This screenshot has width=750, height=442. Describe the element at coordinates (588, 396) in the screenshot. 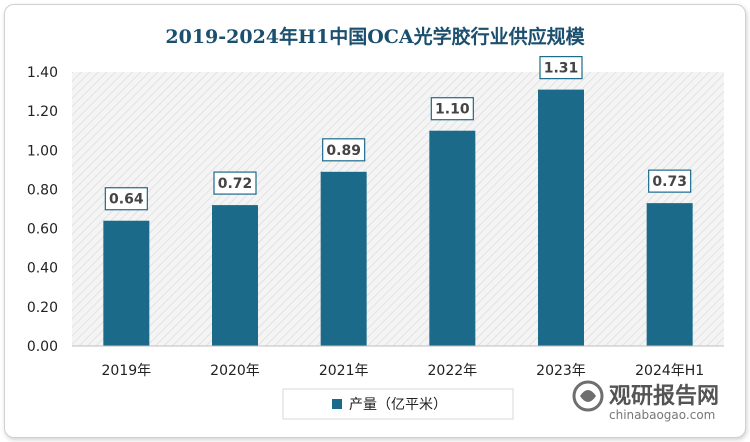

I see `watermark-logo-icon` at that location.